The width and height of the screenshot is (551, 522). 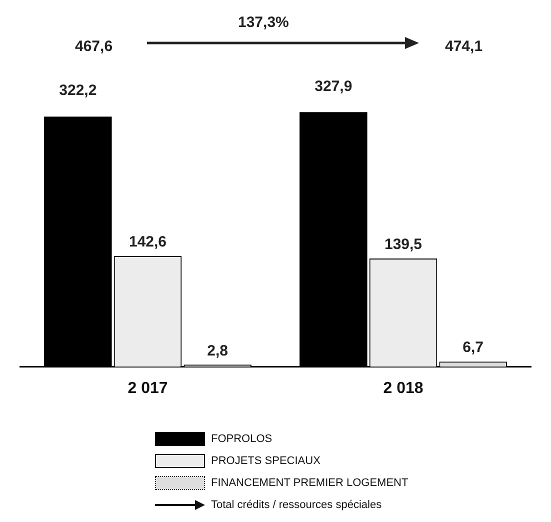 I want to click on x-tick-label: 2 018, so click(x=403, y=388).